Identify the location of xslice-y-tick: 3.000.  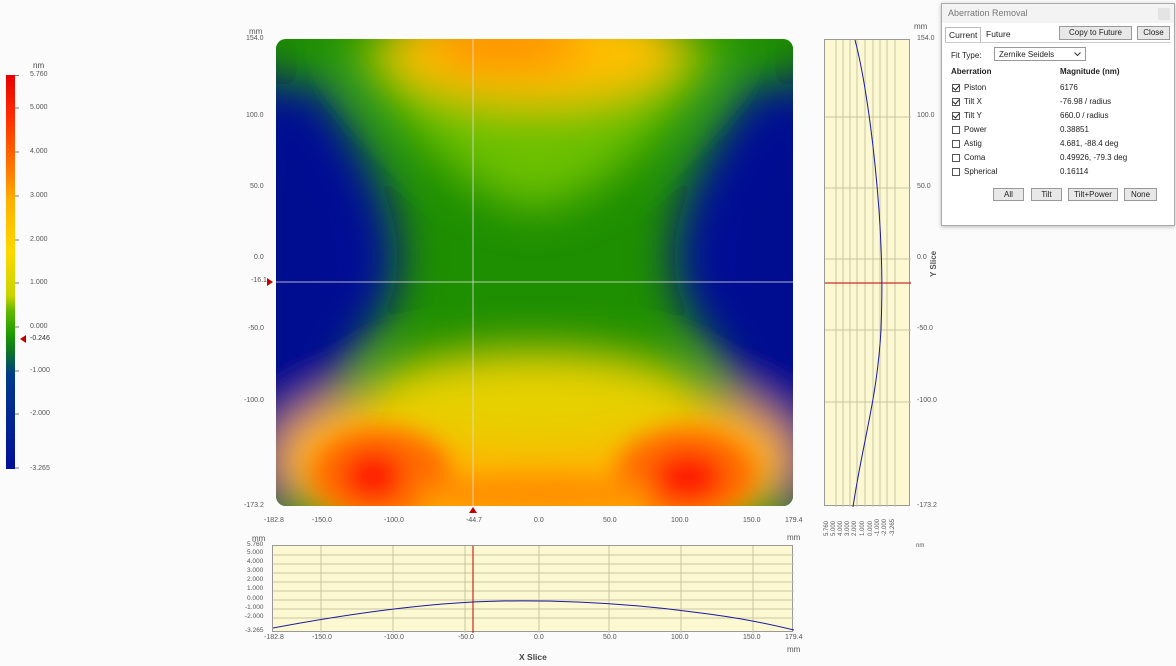
(255, 570).